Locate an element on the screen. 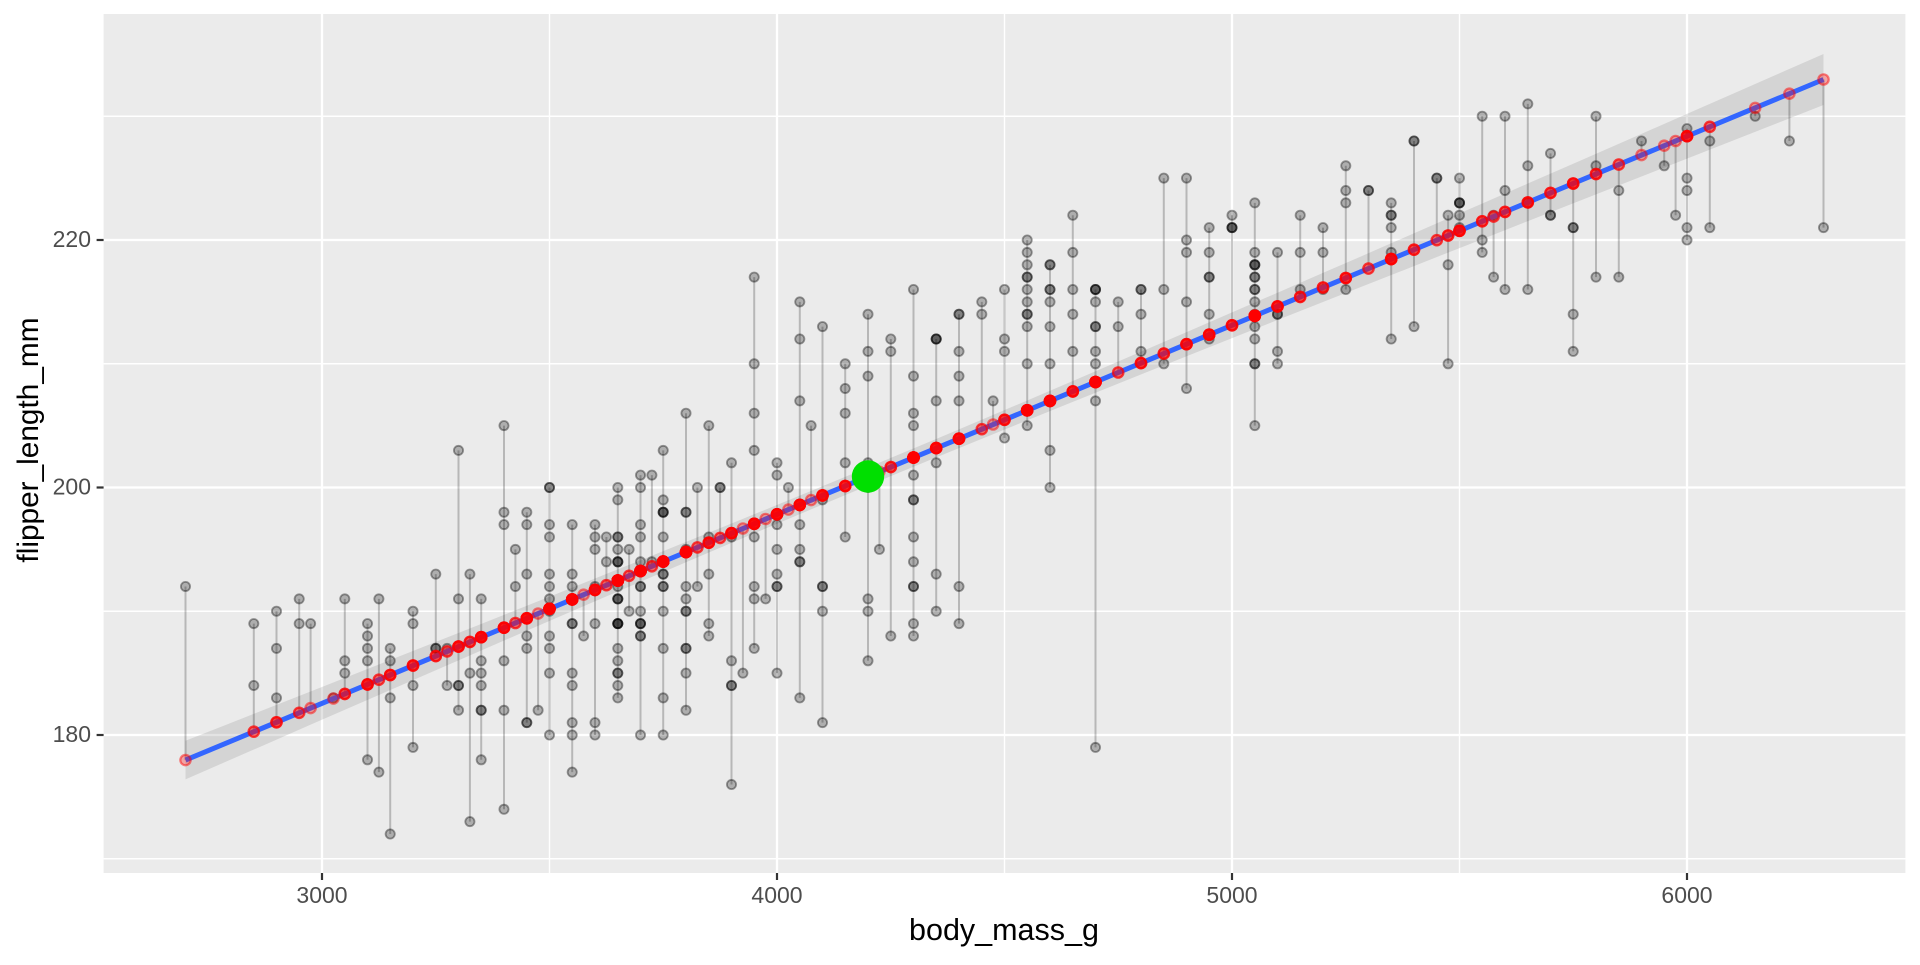 The image size is (1920, 965). svg-text: 220 is located at coordinates (72, 239).